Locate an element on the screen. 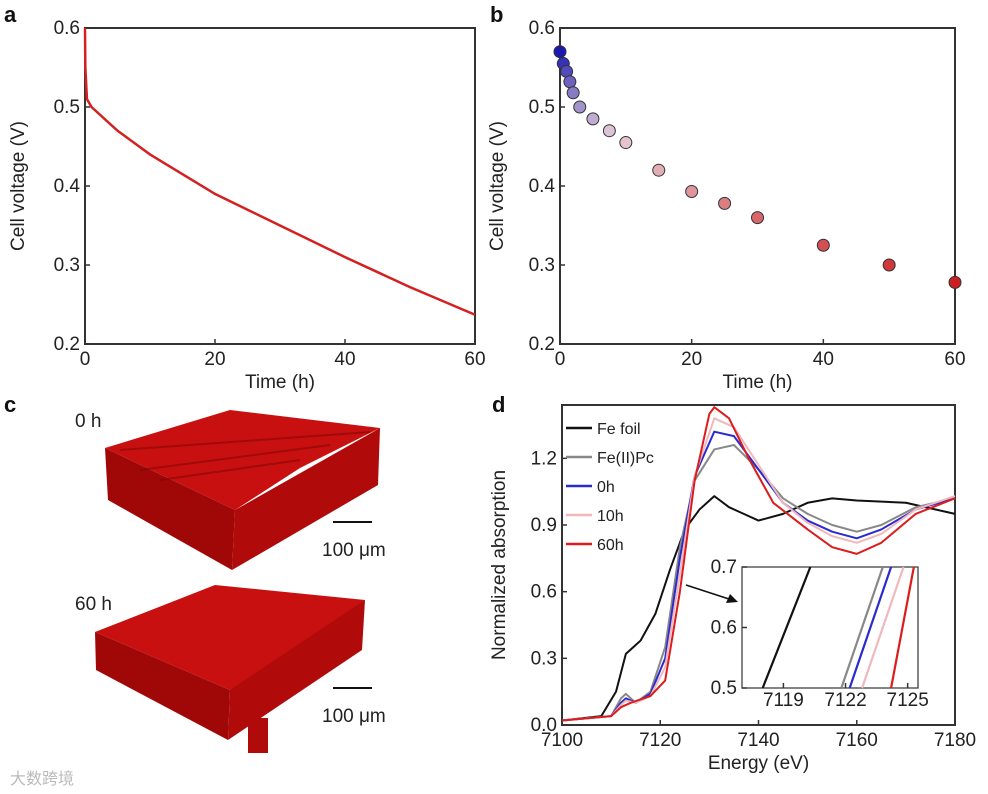 The height and width of the screenshot is (794, 988). y-axis-label: Normalized absorption is located at coordinates (499, 565).